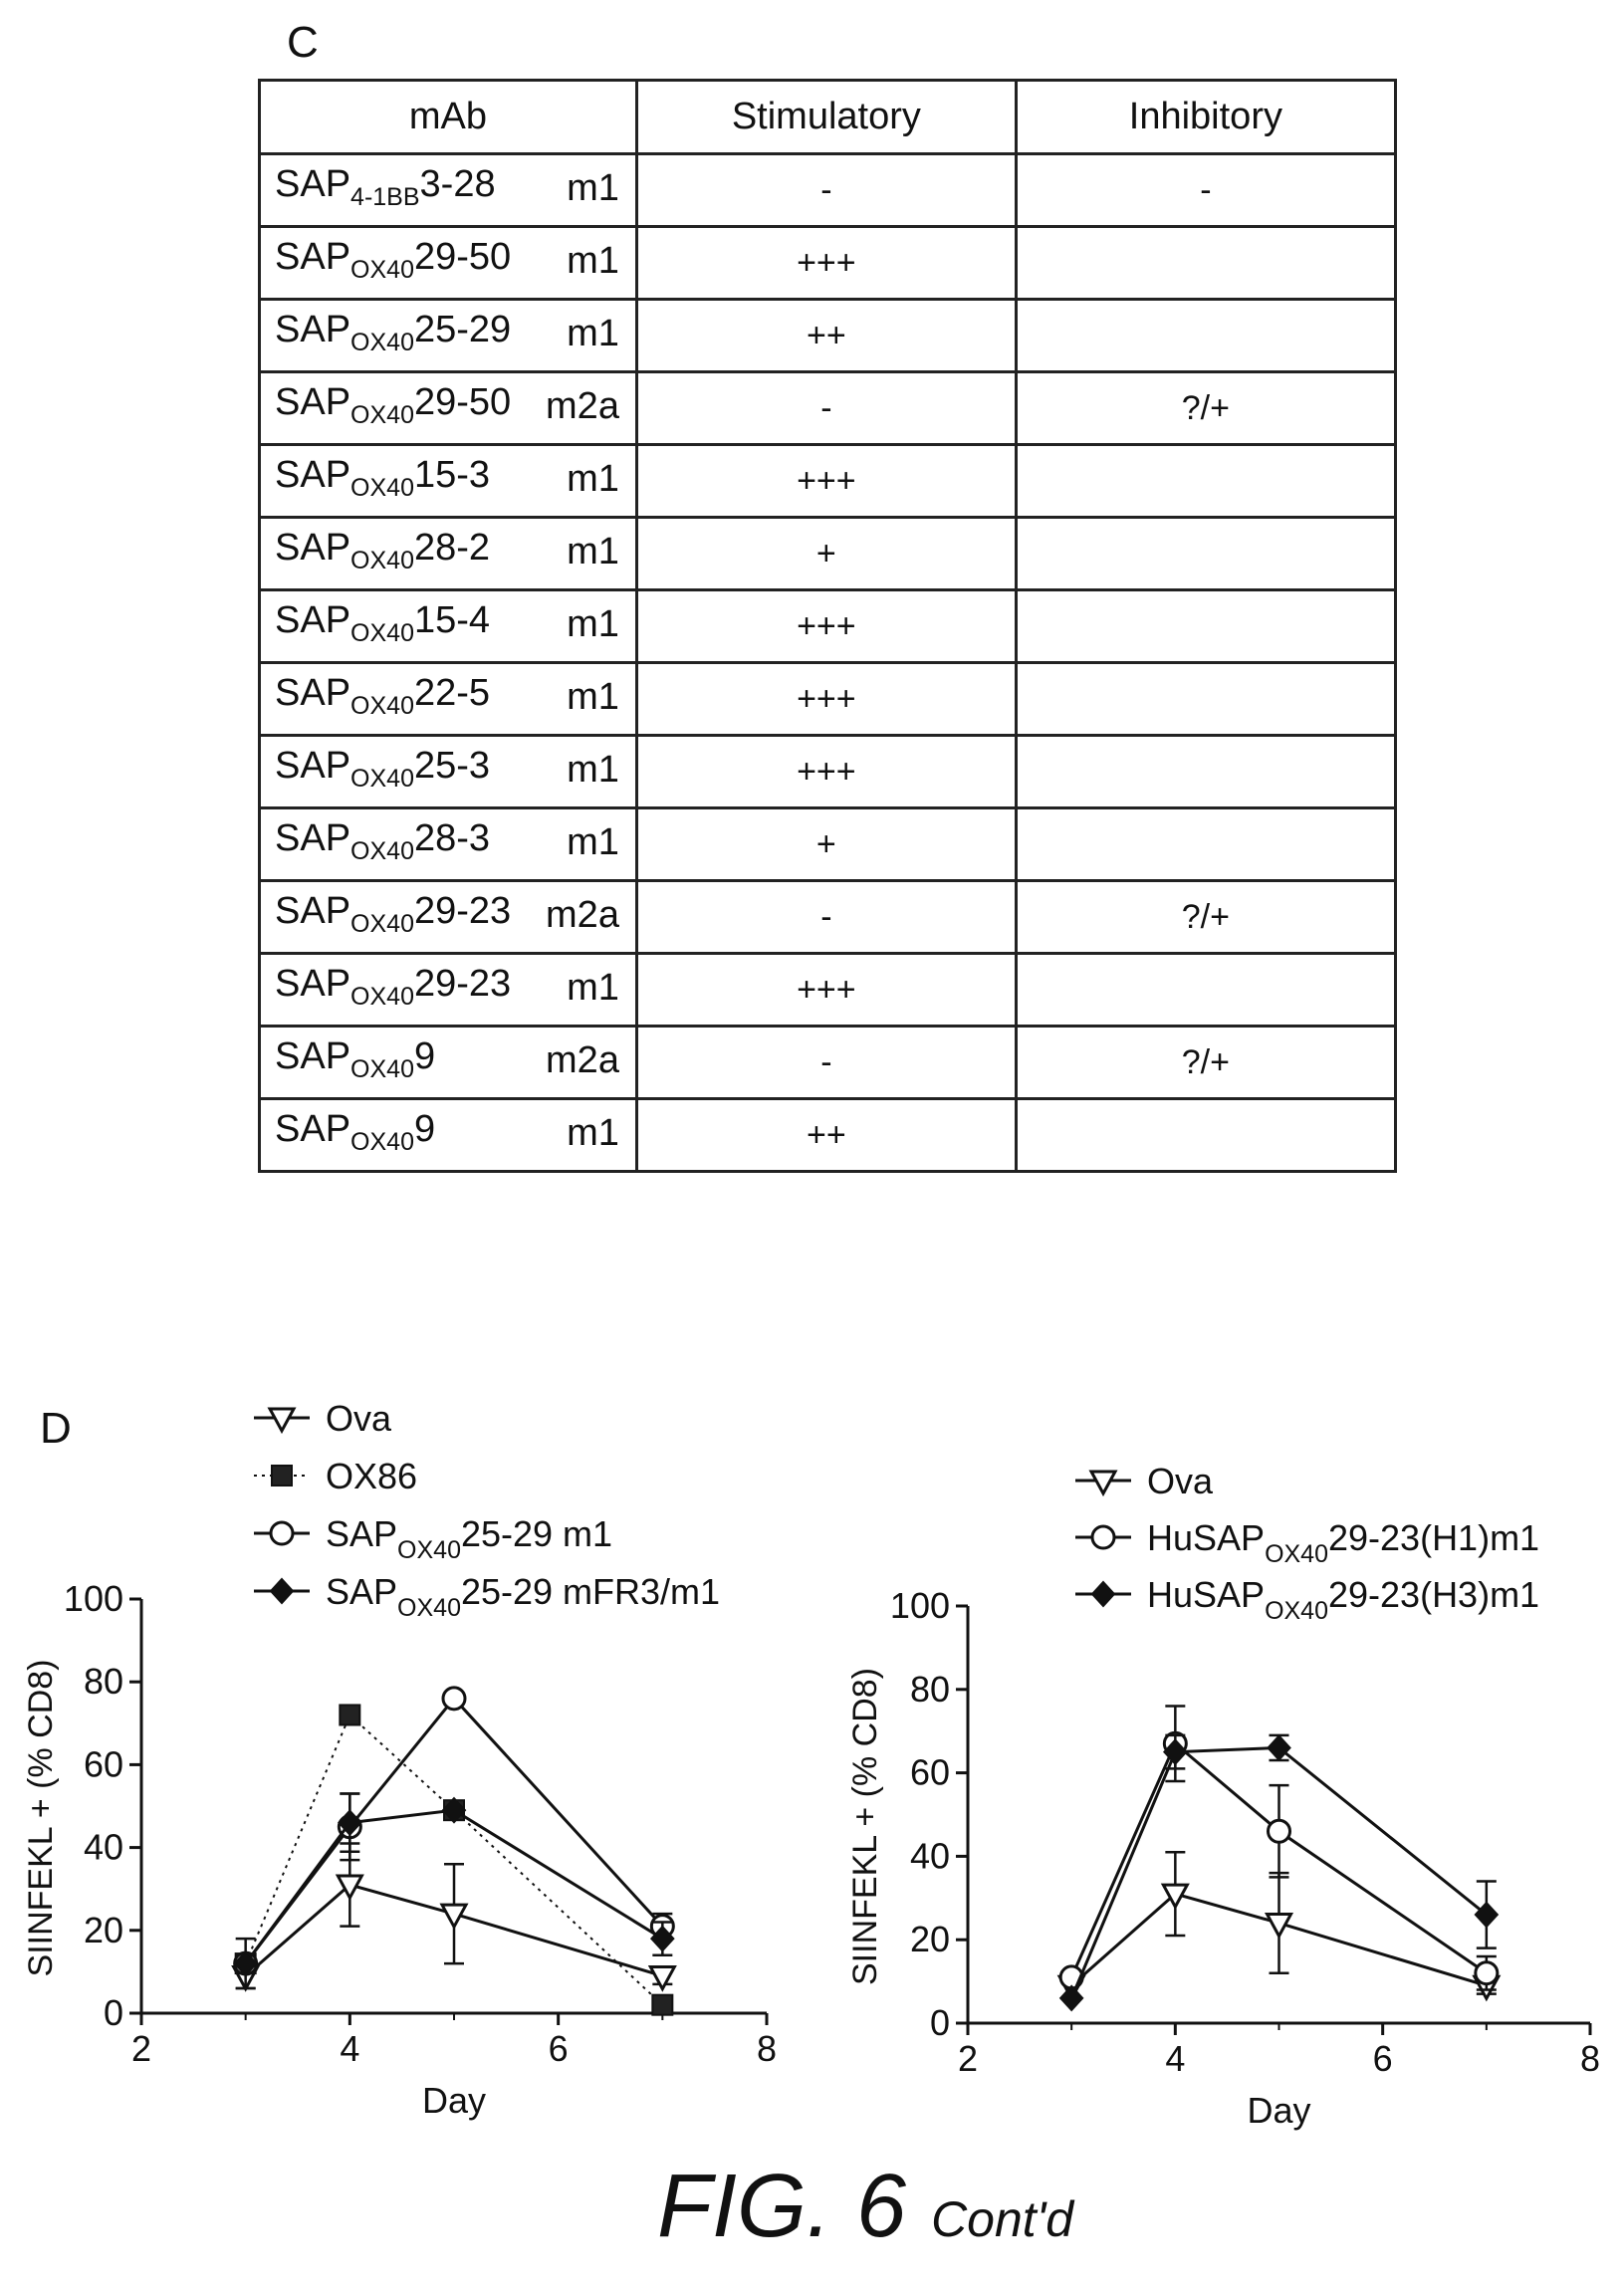 This screenshot has height=2288, width=1624. What do you see at coordinates (104, 1763) in the screenshot?
I see `y-tick-label: 60` at bounding box center [104, 1763].